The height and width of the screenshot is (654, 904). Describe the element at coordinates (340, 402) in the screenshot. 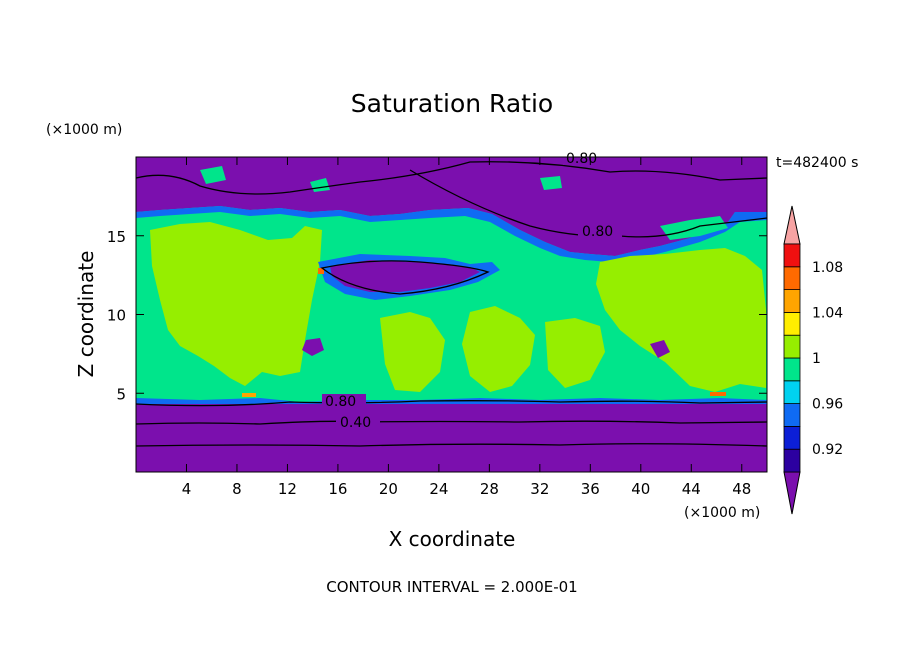

I see `contour-label-3: 0.80` at that location.